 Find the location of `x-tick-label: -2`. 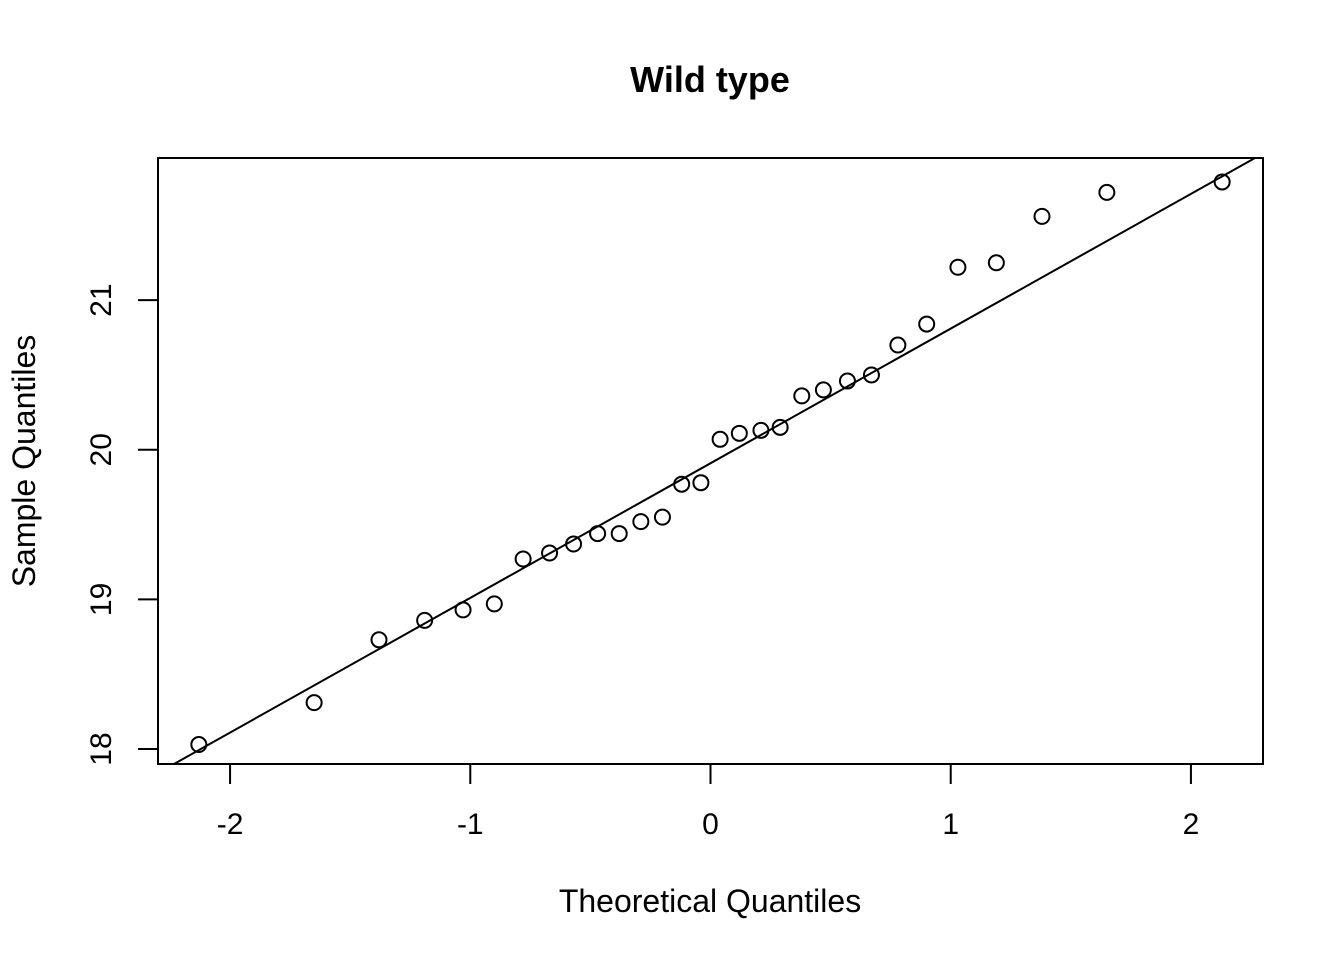

x-tick-label: -2 is located at coordinates (230, 824).